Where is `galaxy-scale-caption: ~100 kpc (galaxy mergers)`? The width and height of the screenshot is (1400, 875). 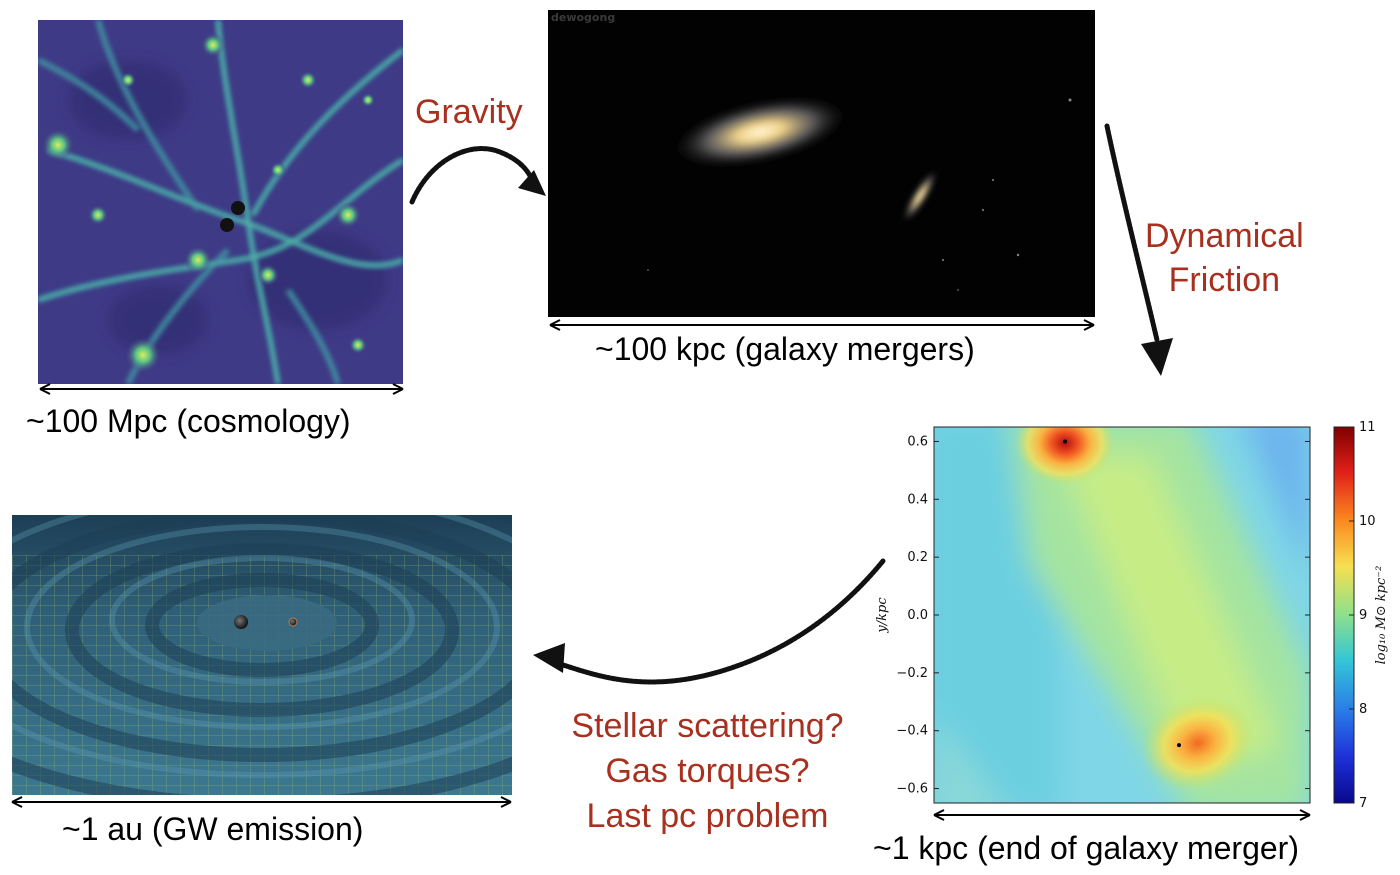 galaxy-scale-caption: ~100 kpc (galaxy mergers) is located at coordinates (785, 349).